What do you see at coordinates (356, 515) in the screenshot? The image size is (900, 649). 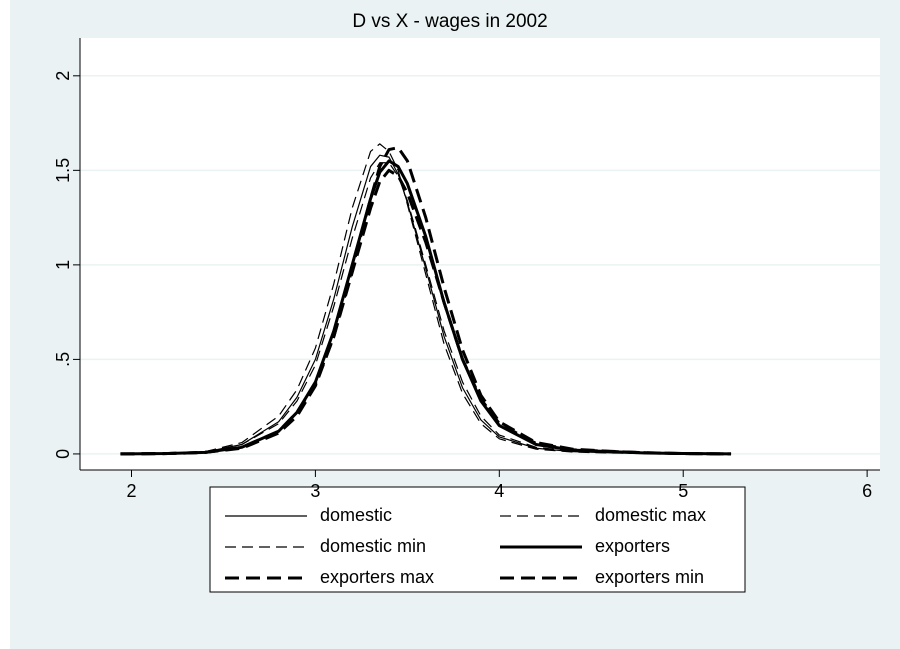 I see `legend-label: domestic` at bounding box center [356, 515].